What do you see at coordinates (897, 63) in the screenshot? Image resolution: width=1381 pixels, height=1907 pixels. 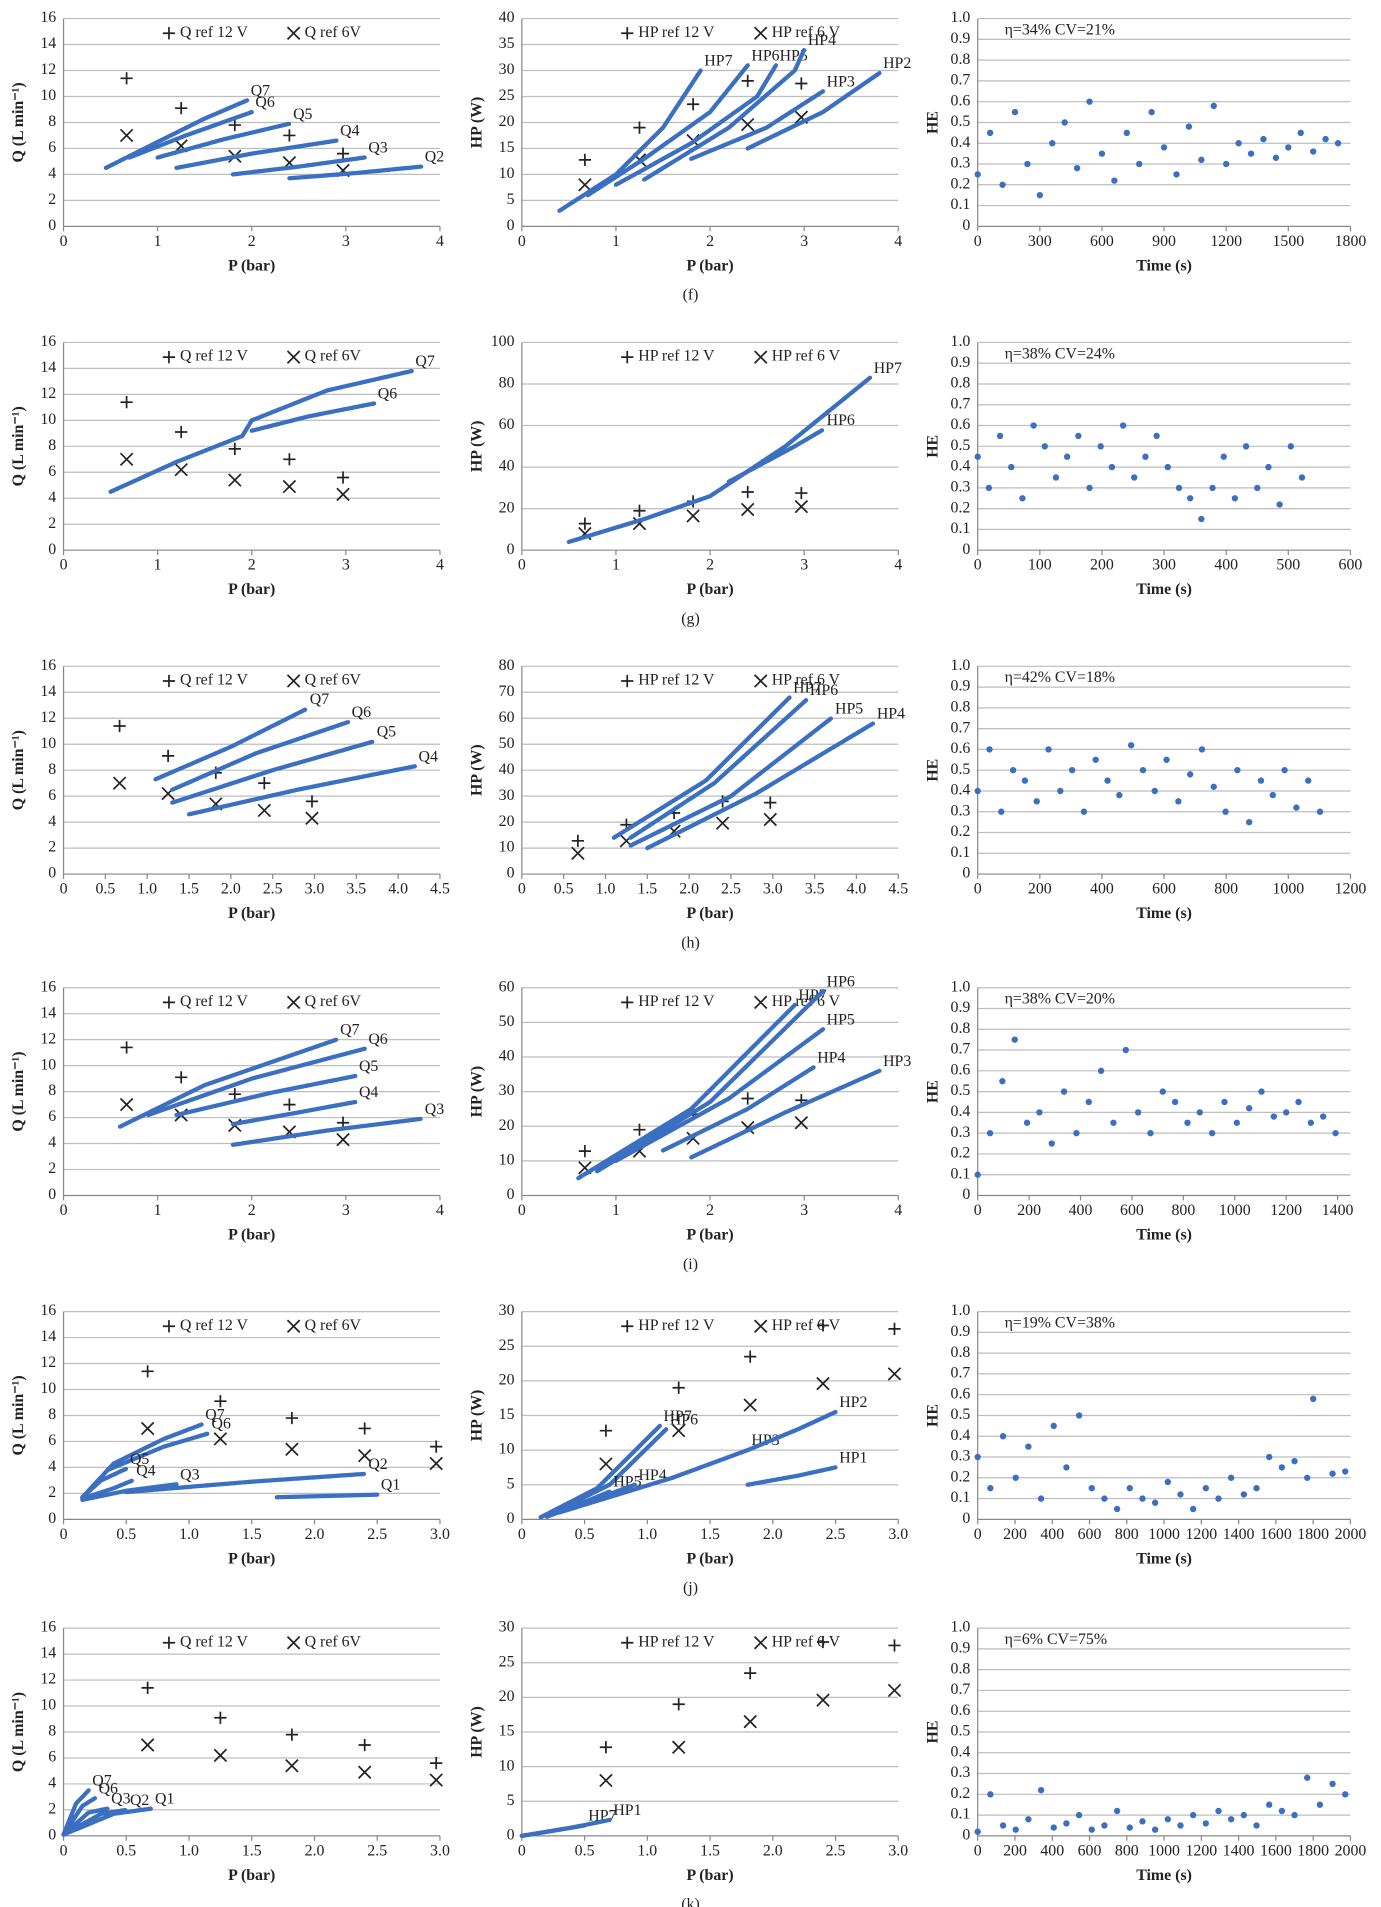 I see `curve-label: HP2` at bounding box center [897, 63].